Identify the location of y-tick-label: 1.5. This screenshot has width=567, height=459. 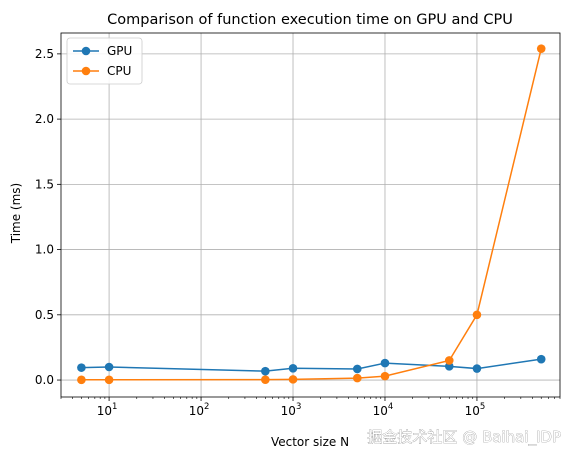
(44, 184).